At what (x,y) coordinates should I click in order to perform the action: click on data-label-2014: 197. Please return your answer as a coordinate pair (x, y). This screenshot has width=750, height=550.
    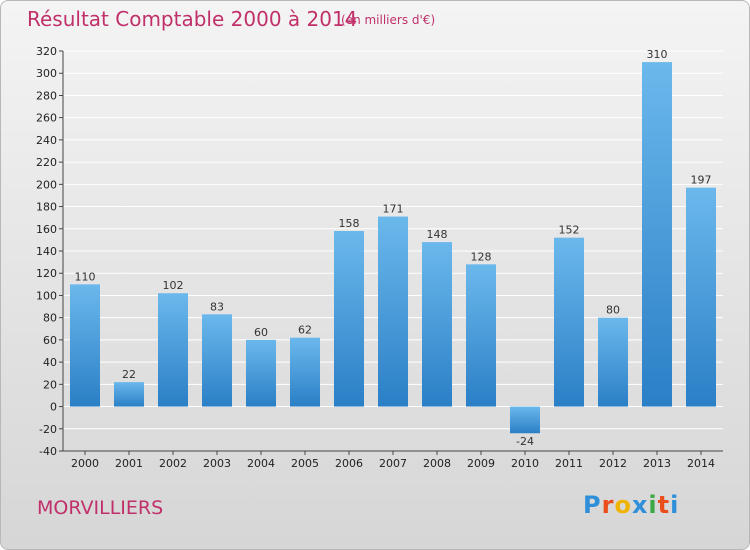
    Looking at the image, I should click on (701, 180).